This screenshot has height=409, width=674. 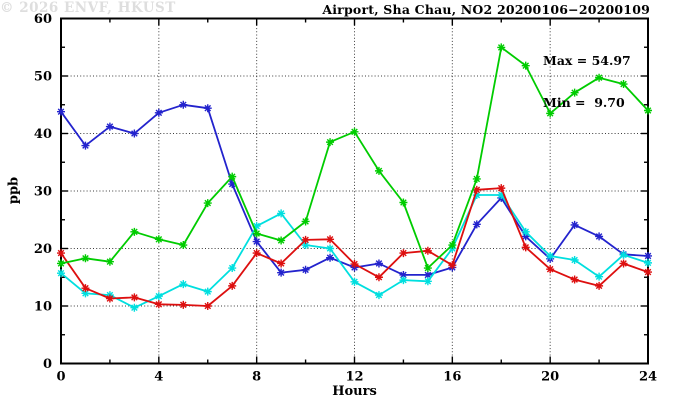 I want to click on y-tick-label: 30, so click(x=43, y=192).